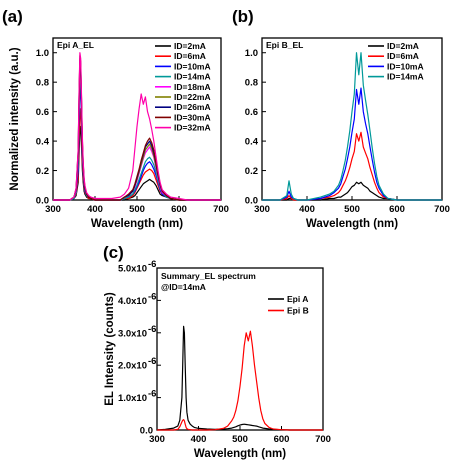 The width and height of the screenshot is (474, 466). What do you see at coordinates (192, 107) in the screenshot?
I see `legend-label: ID=26mA` at bounding box center [192, 107].